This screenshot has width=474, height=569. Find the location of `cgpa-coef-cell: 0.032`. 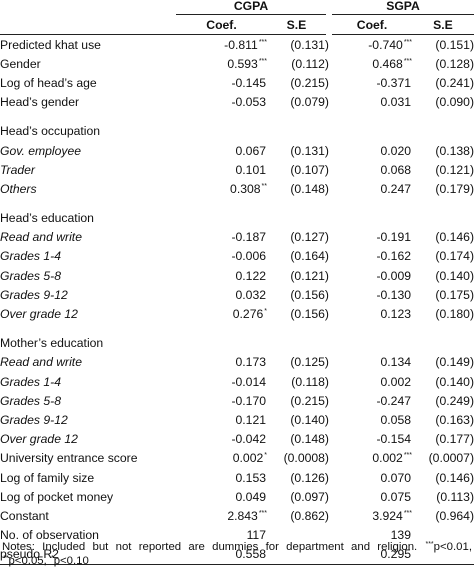

cgpa-coef-cell: 0.032 is located at coordinates (221, 294).